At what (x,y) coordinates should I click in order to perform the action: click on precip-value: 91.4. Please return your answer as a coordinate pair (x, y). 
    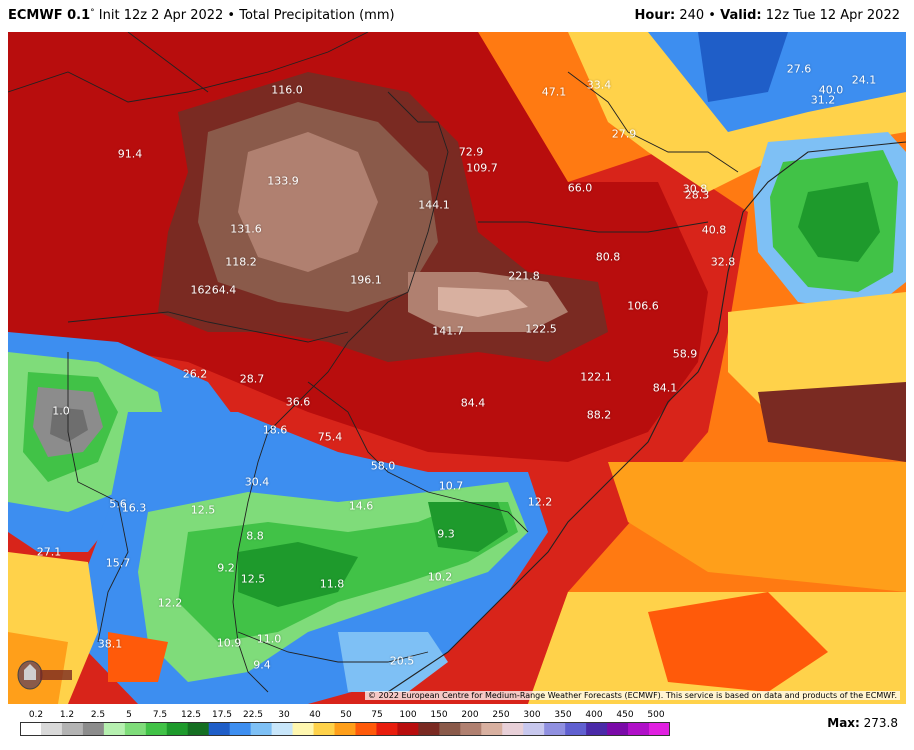
    Looking at the image, I should click on (130, 154).